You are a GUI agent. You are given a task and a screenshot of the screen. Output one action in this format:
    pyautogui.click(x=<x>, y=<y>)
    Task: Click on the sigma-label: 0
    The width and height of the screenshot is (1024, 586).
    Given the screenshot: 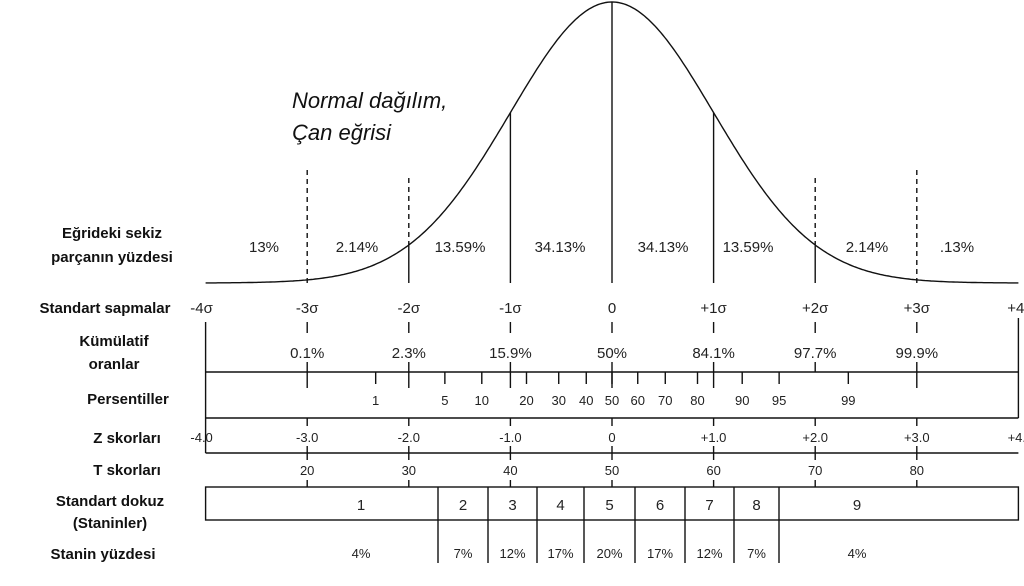 What is the action you would take?
    pyautogui.click(x=612, y=308)
    